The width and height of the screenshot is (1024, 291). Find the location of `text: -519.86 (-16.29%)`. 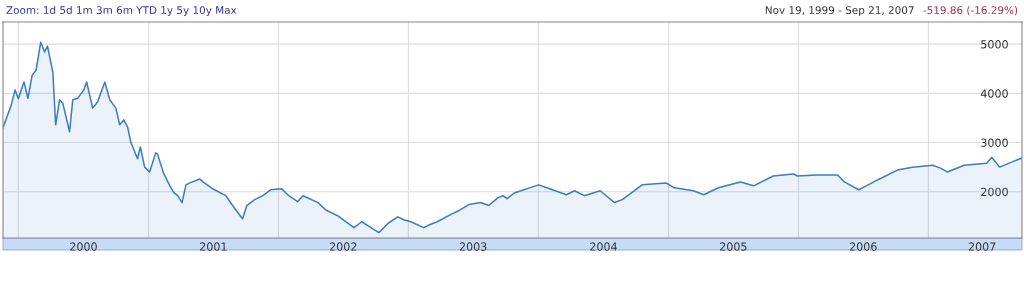

text: -519.86 (-16.29%) is located at coordinates (970, 10).